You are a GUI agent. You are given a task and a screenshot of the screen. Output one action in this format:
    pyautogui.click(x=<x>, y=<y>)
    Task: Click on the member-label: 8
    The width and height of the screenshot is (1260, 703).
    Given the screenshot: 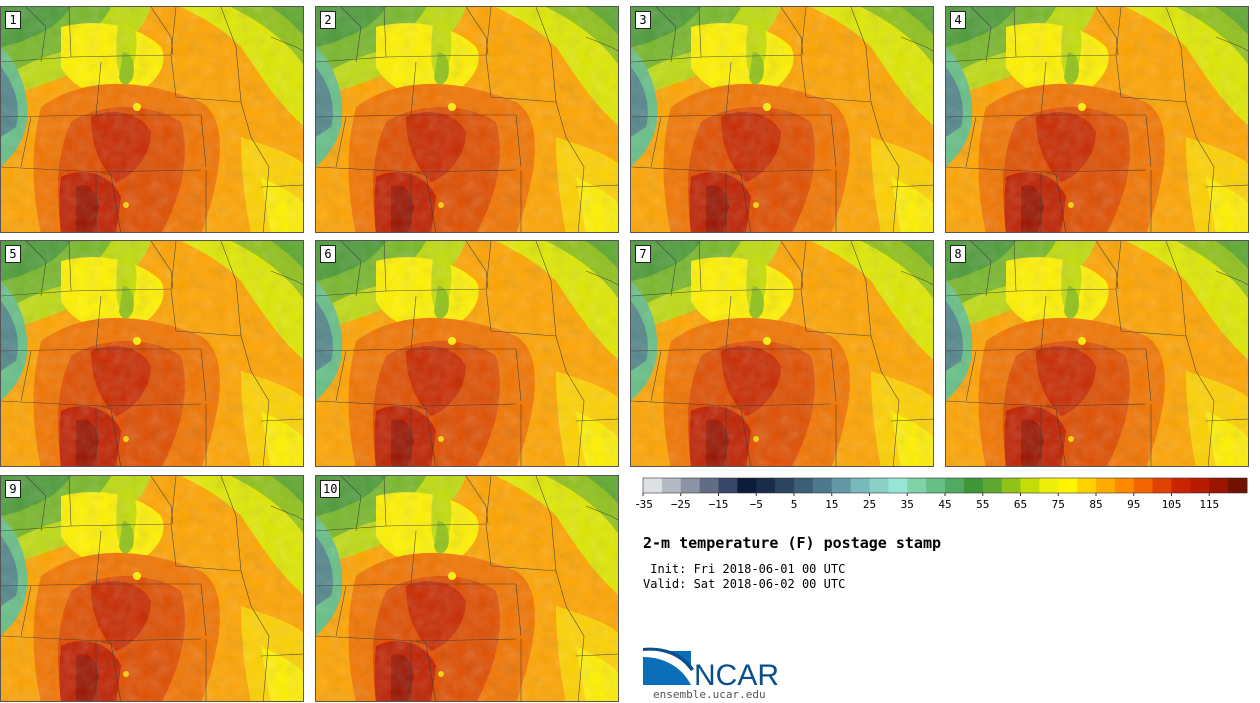 What is the action you would take?
    pyautogui.click(x=958, y=254)
    